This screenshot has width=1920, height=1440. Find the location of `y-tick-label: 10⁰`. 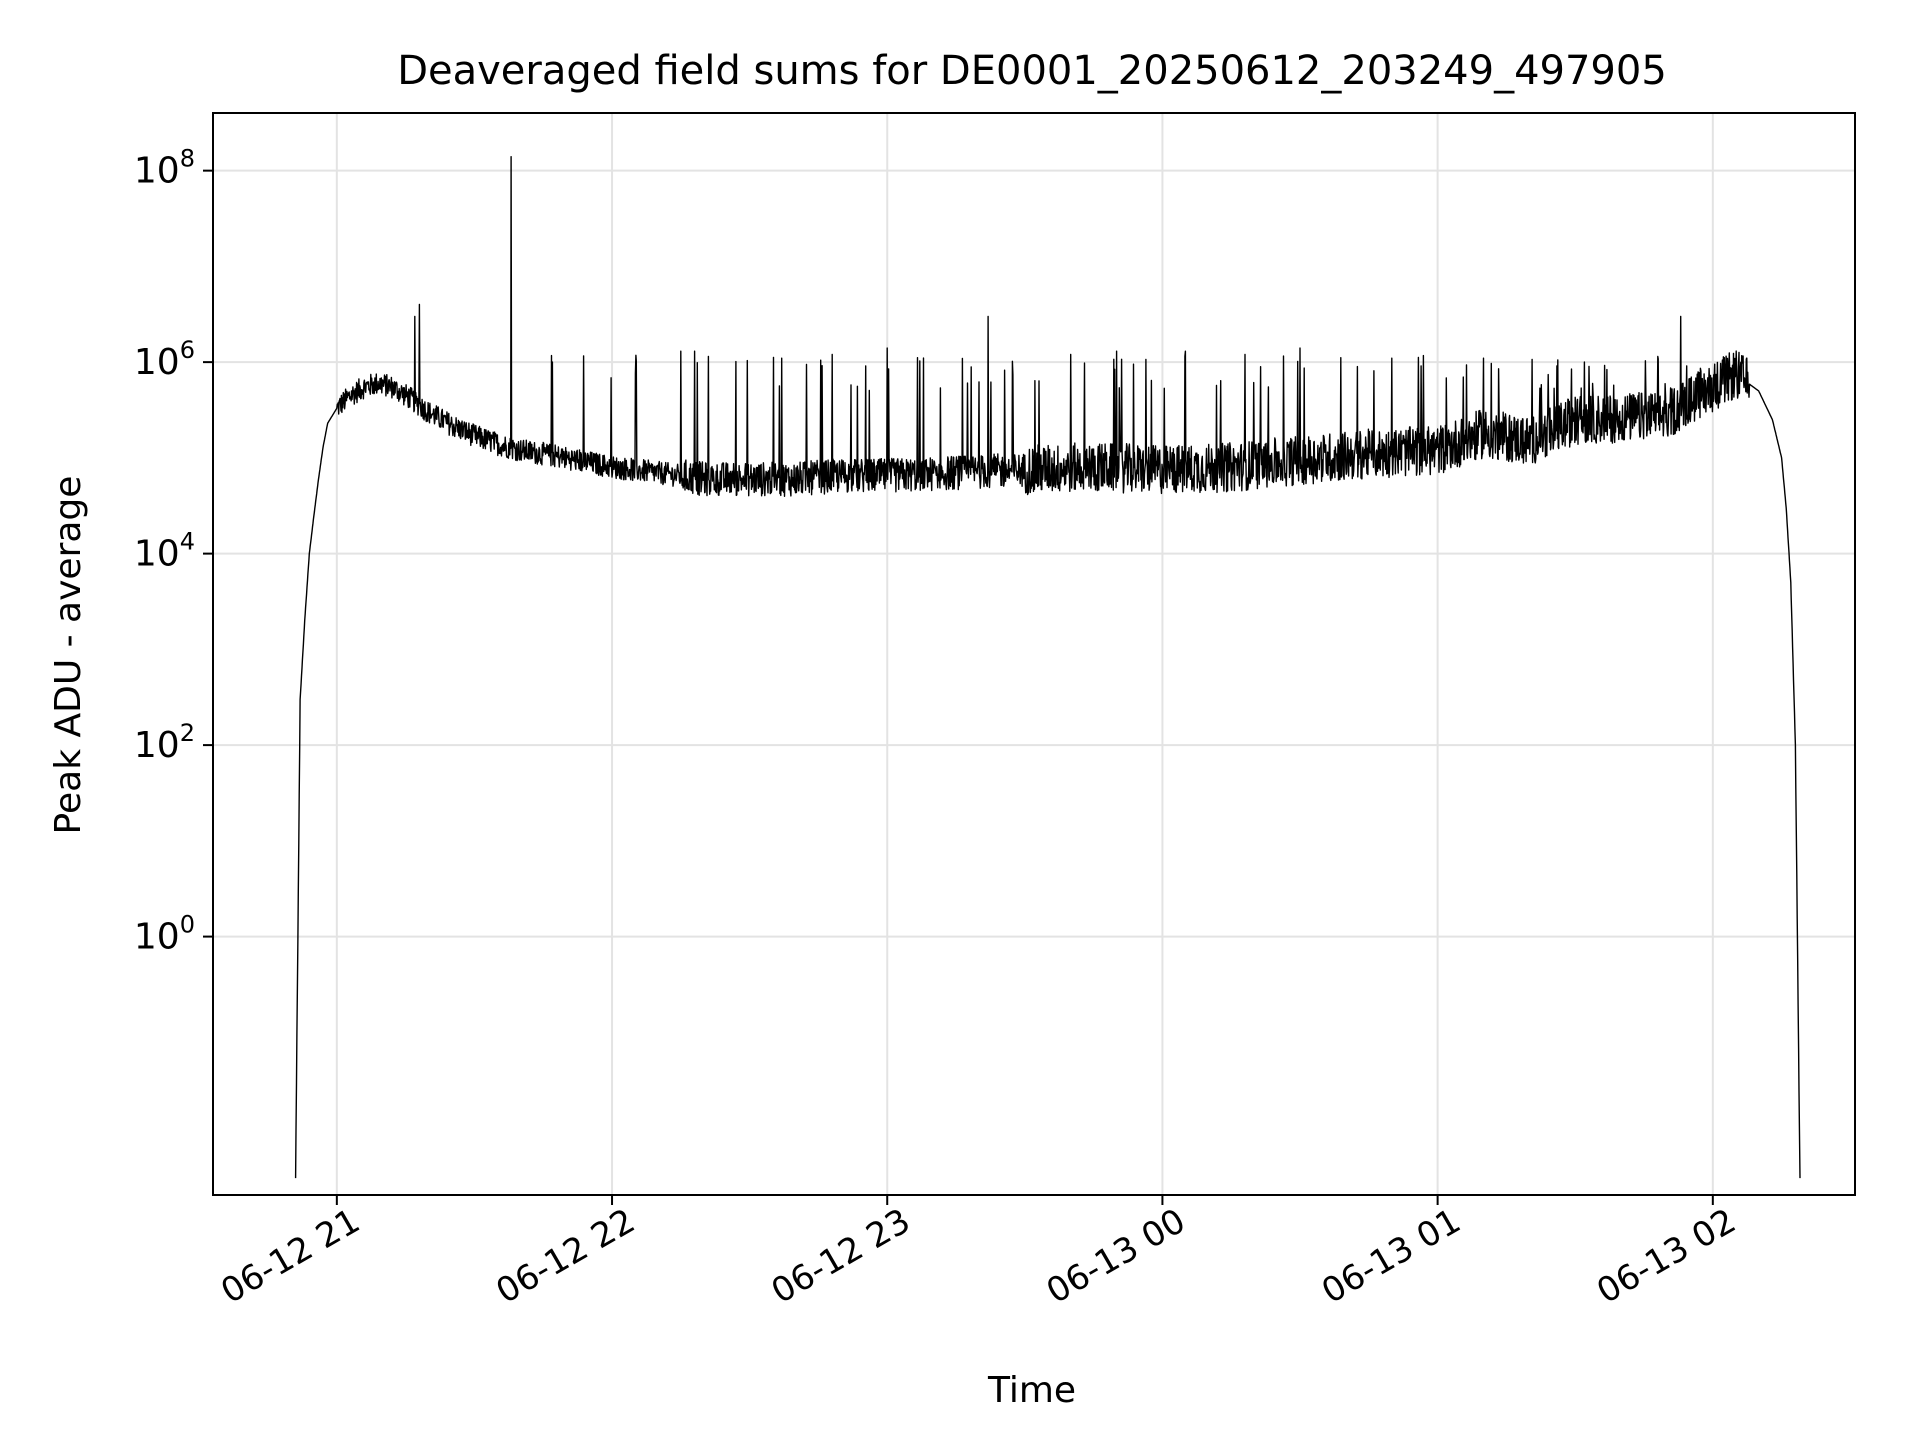

y-tick-label: 10⁰ is located at coordinates (164, 934).